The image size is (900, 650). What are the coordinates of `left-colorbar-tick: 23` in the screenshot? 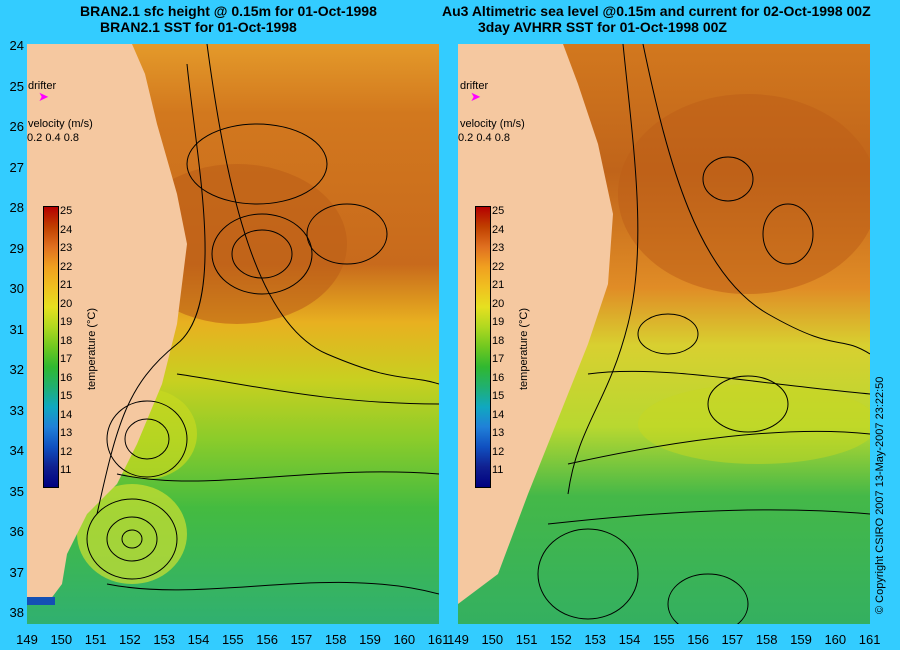 It's located at (66, 248).